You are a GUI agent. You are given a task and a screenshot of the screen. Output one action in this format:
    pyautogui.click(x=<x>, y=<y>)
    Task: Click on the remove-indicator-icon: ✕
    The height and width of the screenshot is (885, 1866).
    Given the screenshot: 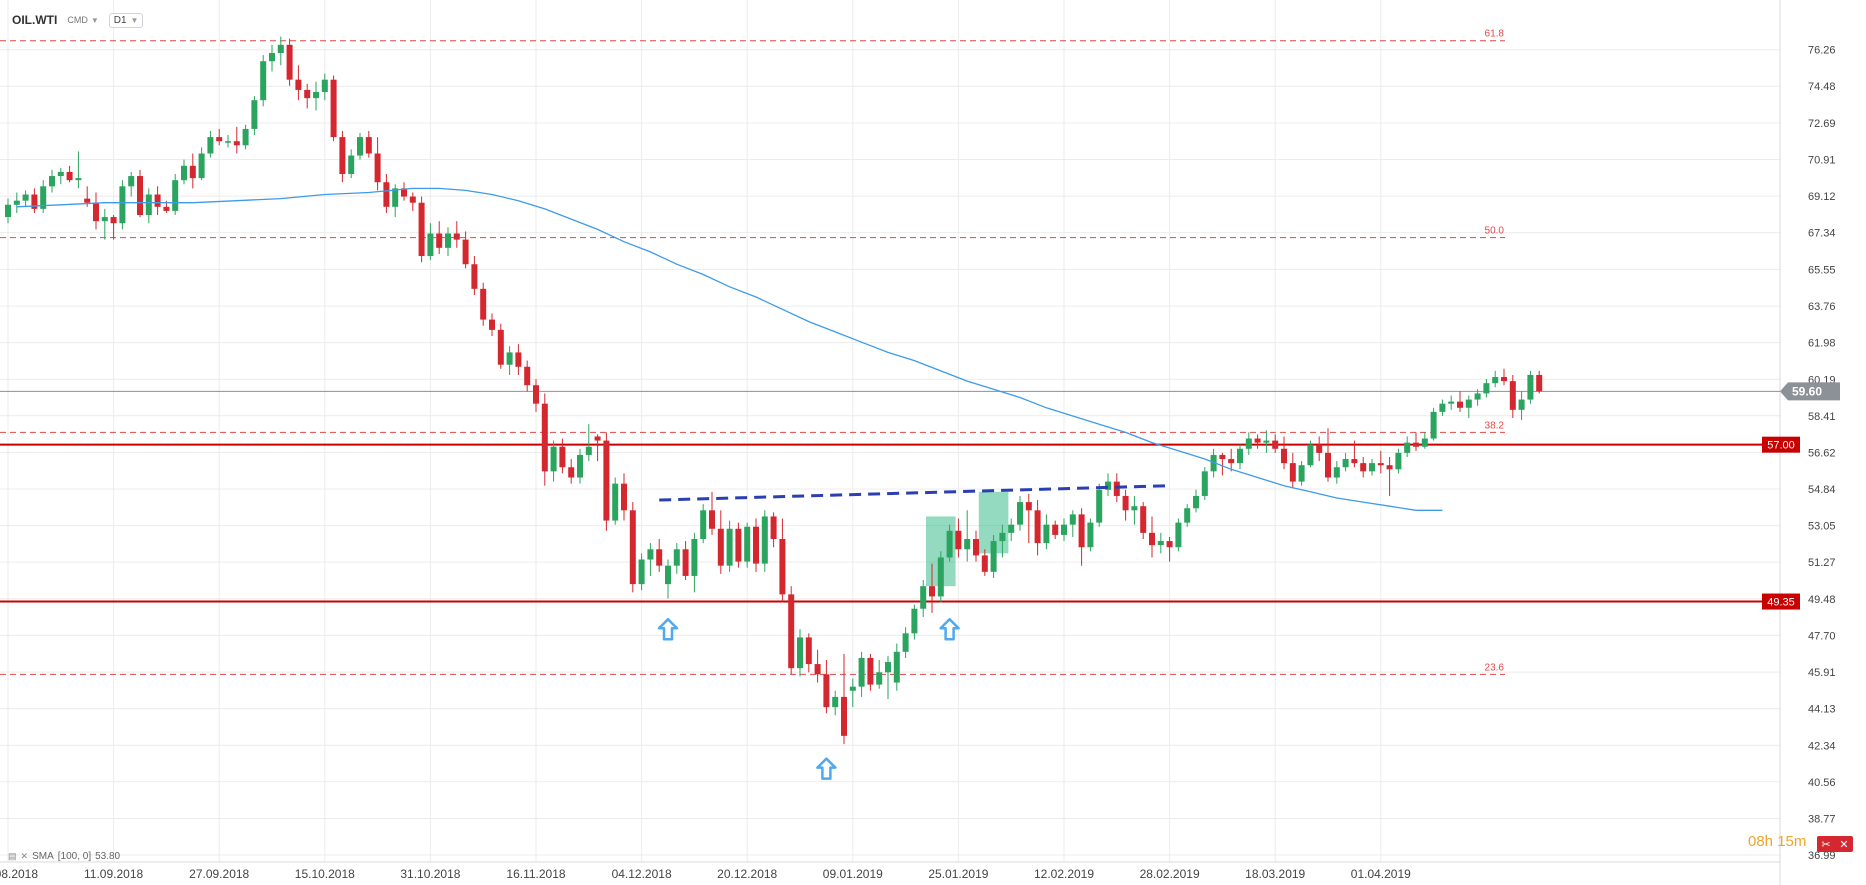 What is the action you would take?
    pyautogui.click(x=24, y=856)
    